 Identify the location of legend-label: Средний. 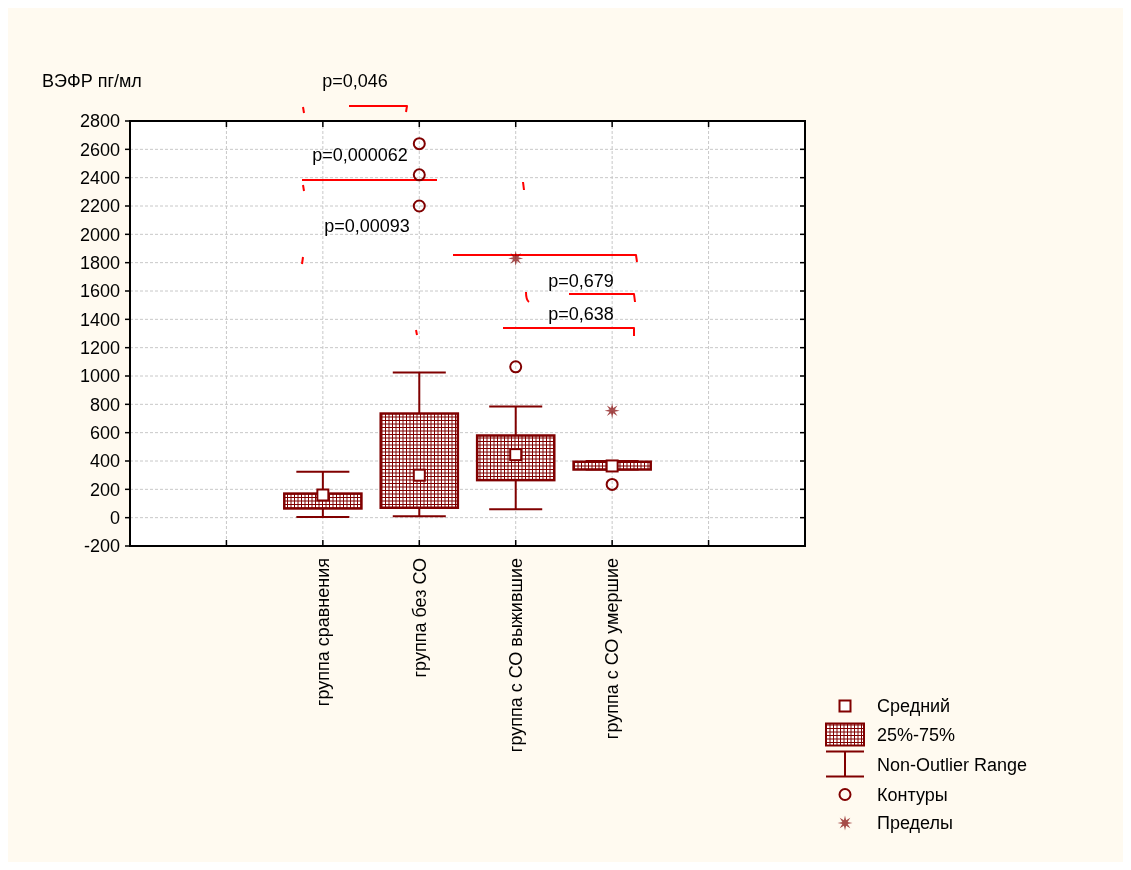
(914, 706).